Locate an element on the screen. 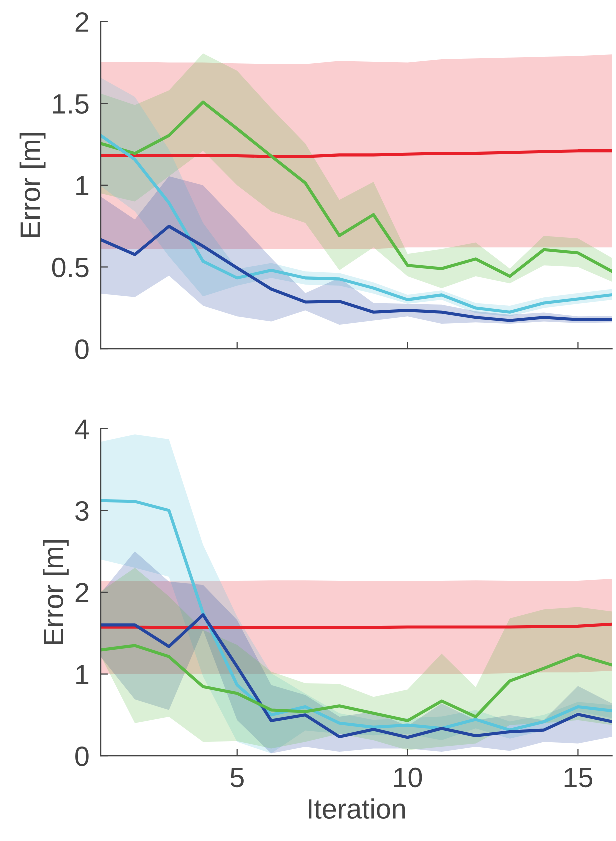 The width and height of the screenshot is (616, 841). y-tick-label: 0.5 is located at coordinates (70, 268).